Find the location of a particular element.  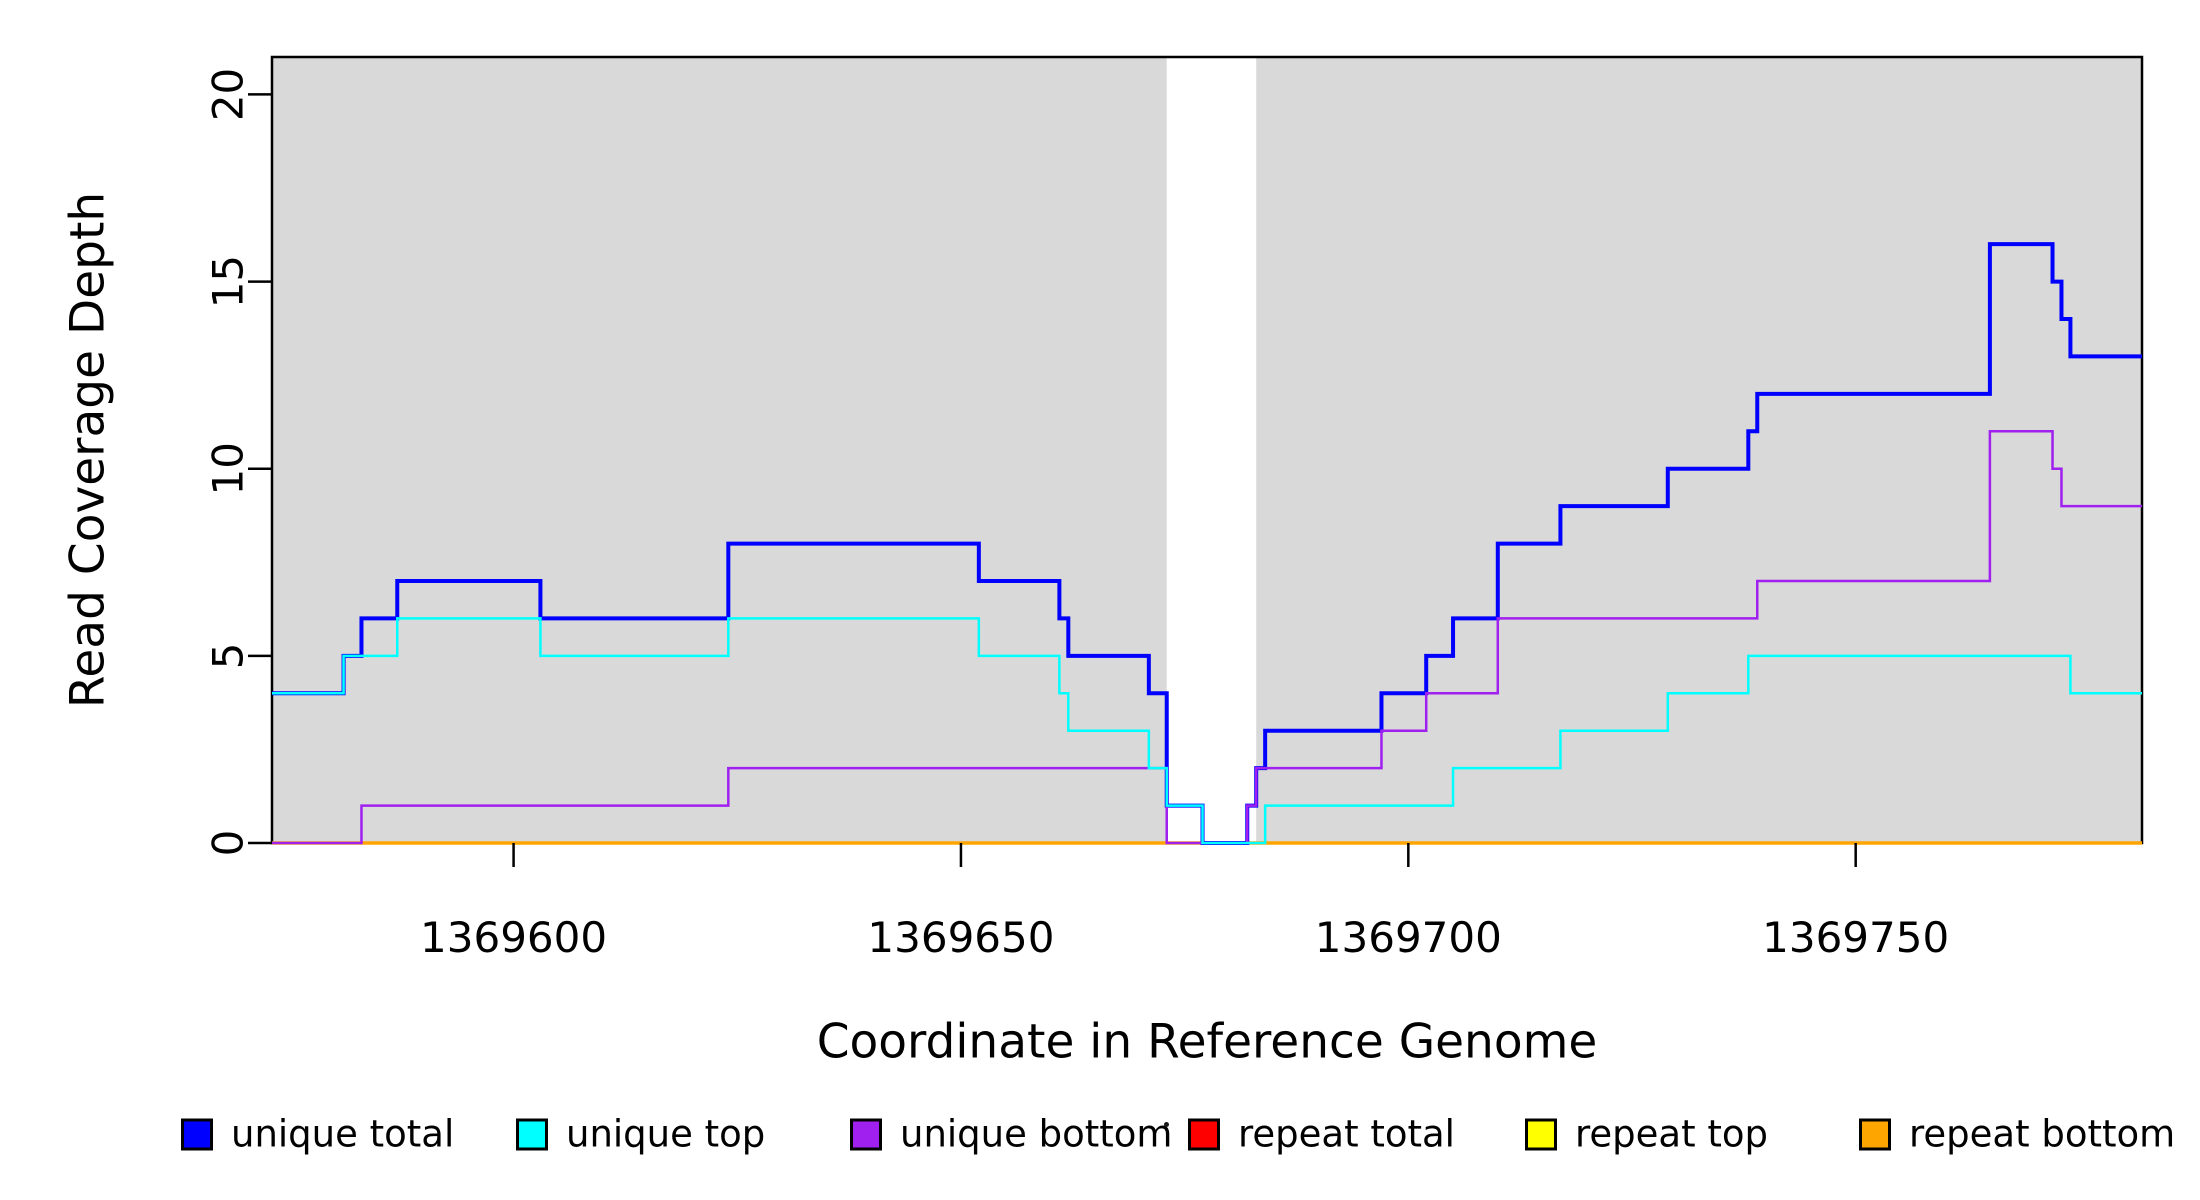

y-tick-label: 15 is located at coordinates (228, 281).